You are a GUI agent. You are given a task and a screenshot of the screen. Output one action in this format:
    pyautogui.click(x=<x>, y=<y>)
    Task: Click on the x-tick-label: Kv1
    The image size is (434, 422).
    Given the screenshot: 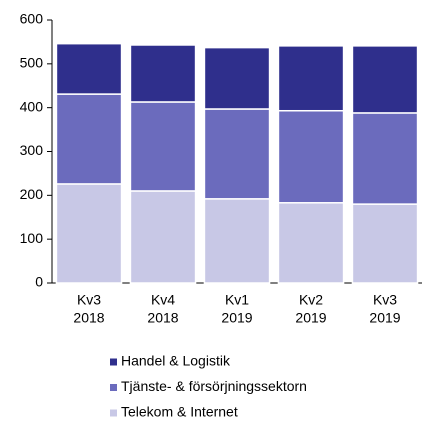 What is the action you would take?
    pyautogui.click(x=237, y=300)
    